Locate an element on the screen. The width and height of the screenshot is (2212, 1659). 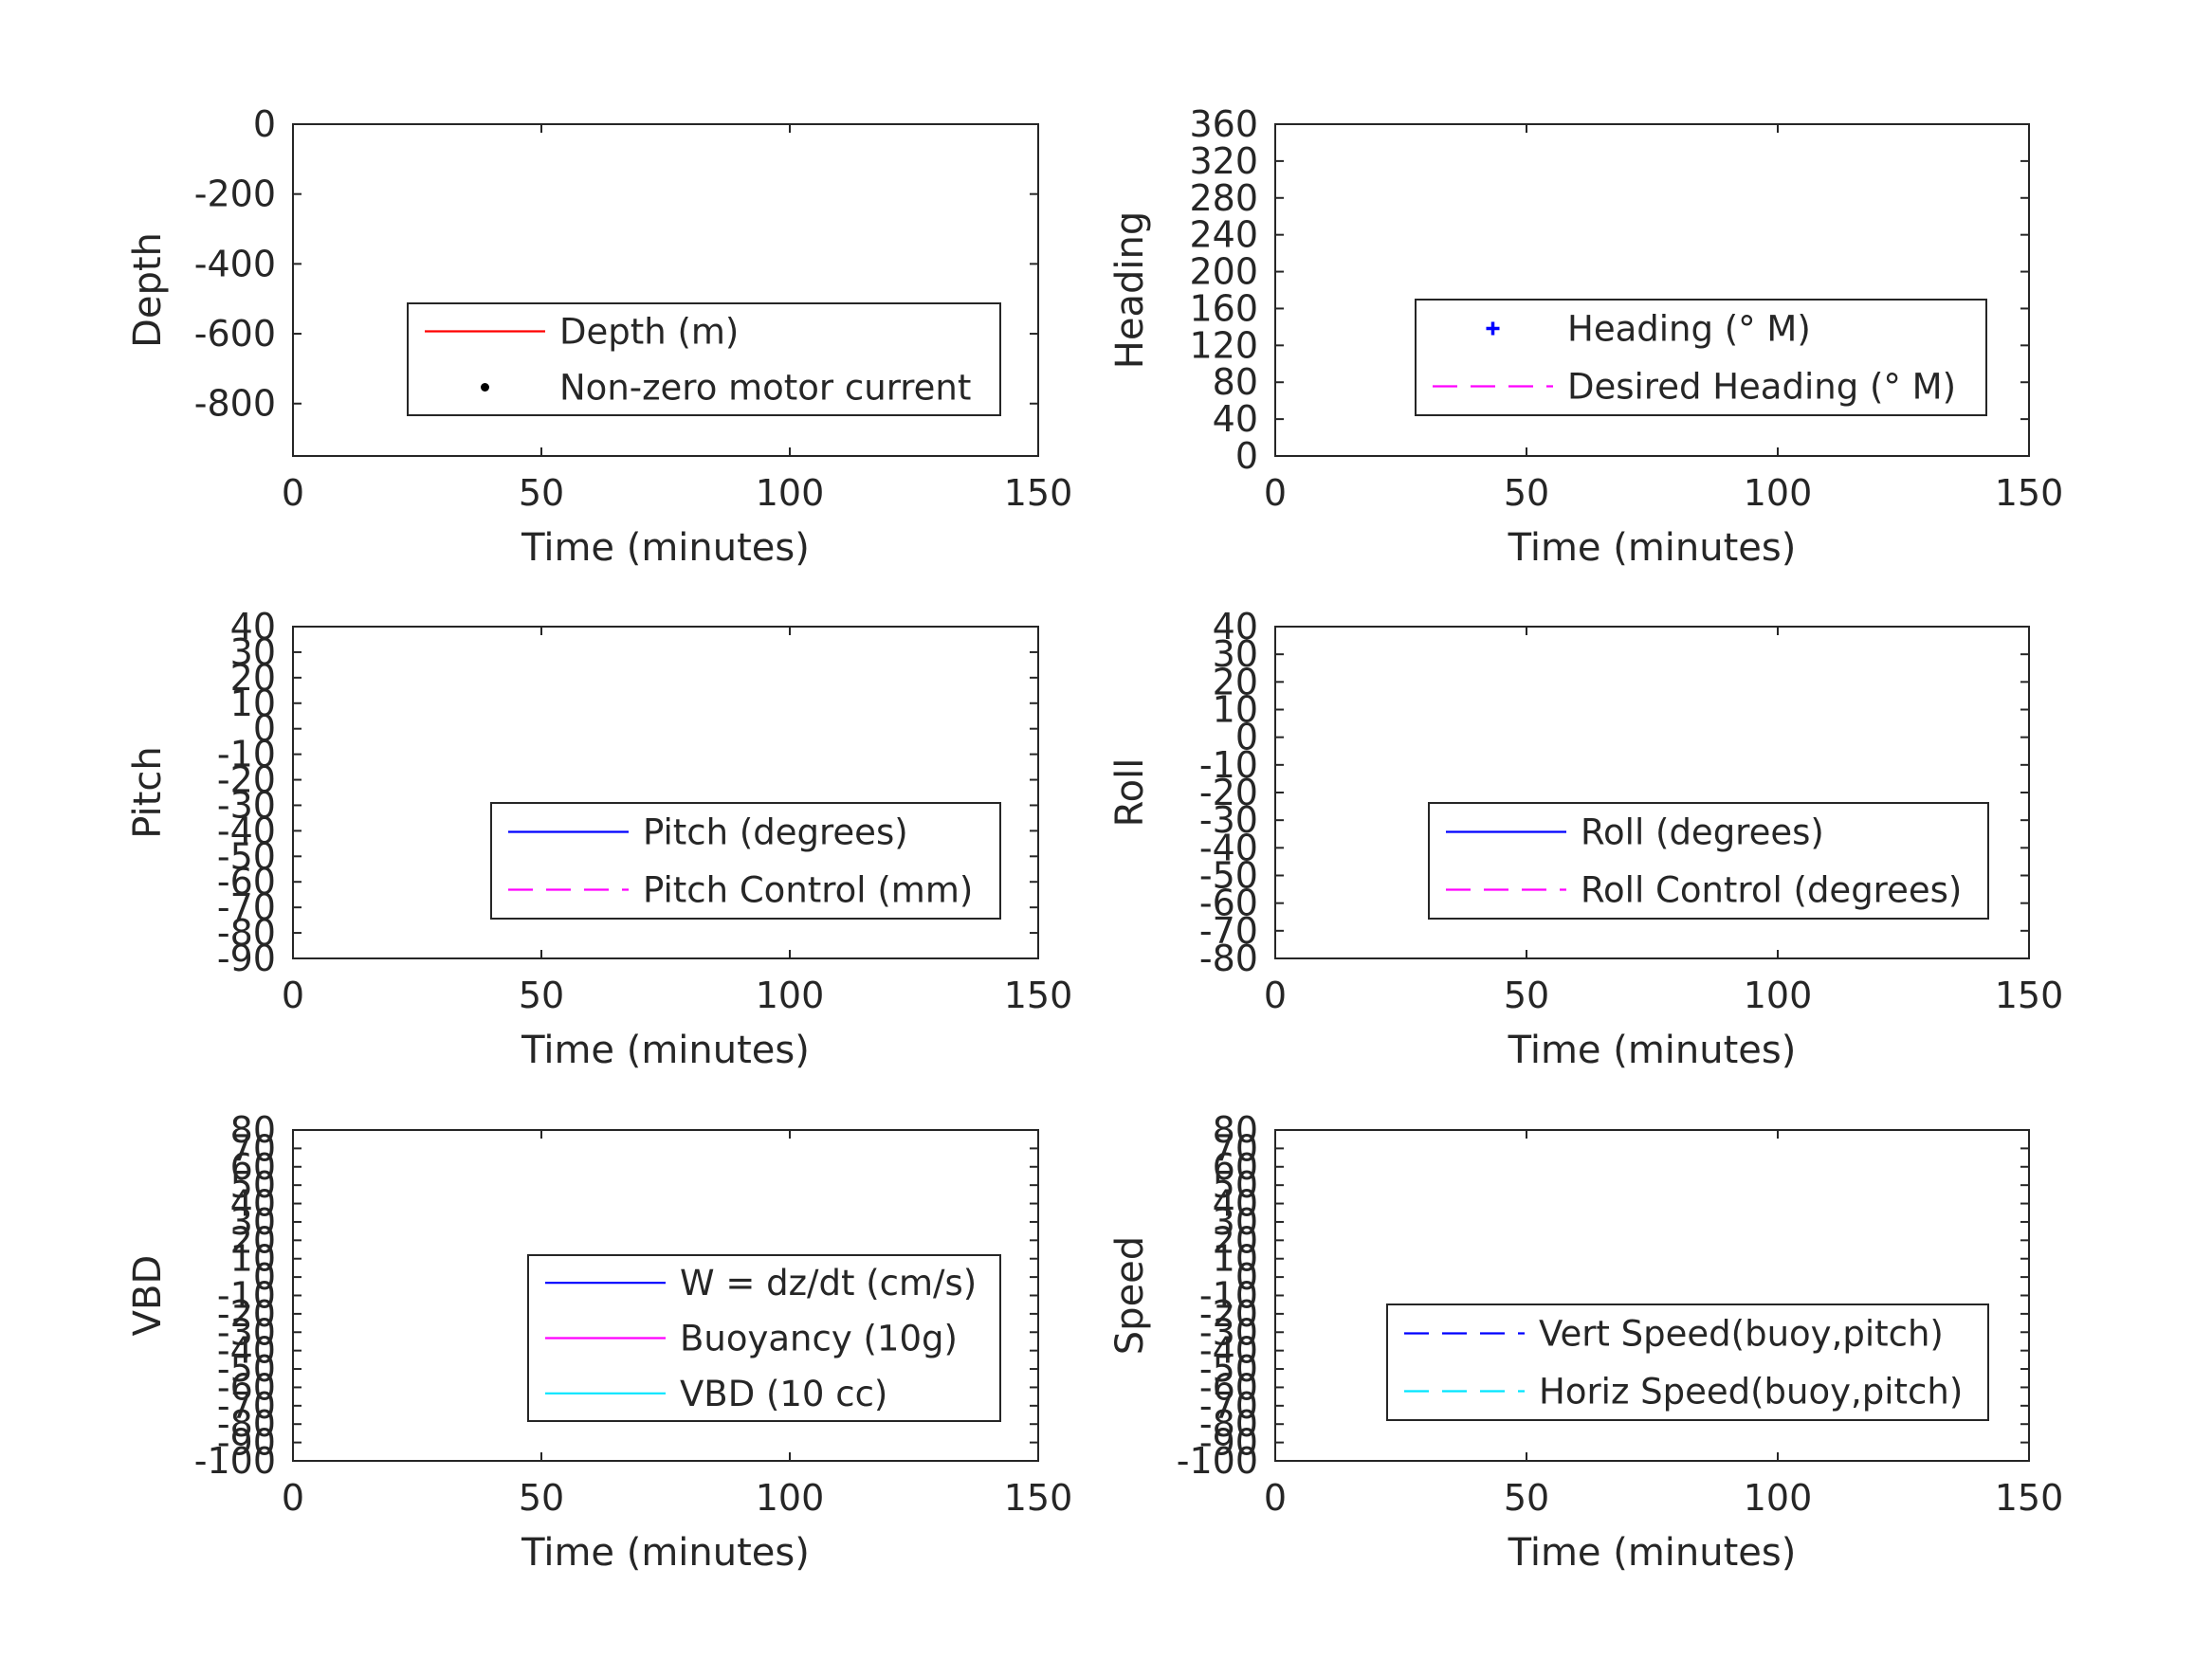
legend-label: Non-zero motor current is located at coordinates (765, 388).